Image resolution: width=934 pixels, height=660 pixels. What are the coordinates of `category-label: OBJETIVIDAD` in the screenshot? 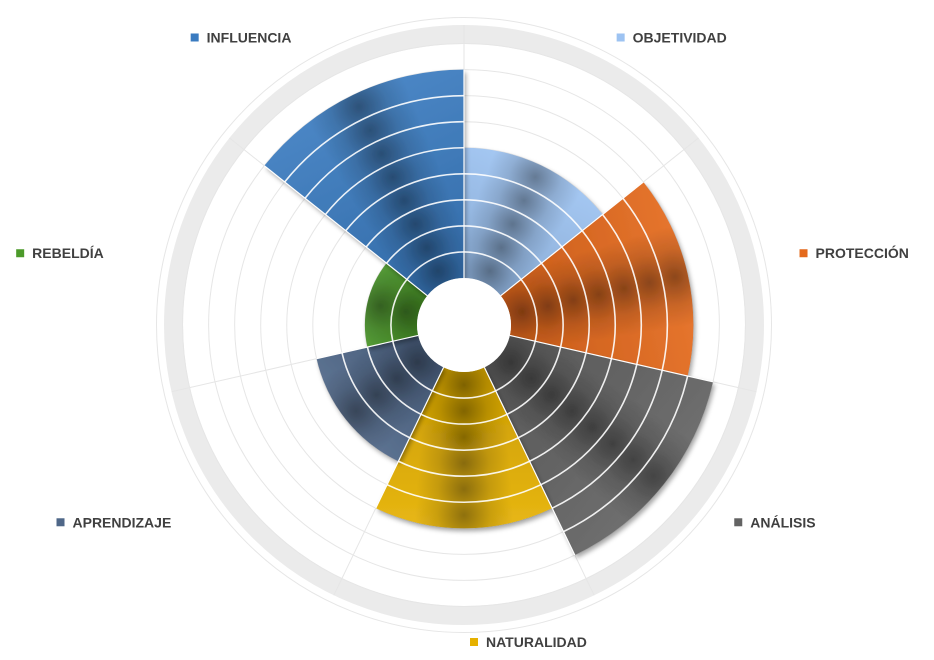 It's located at (680, 37).